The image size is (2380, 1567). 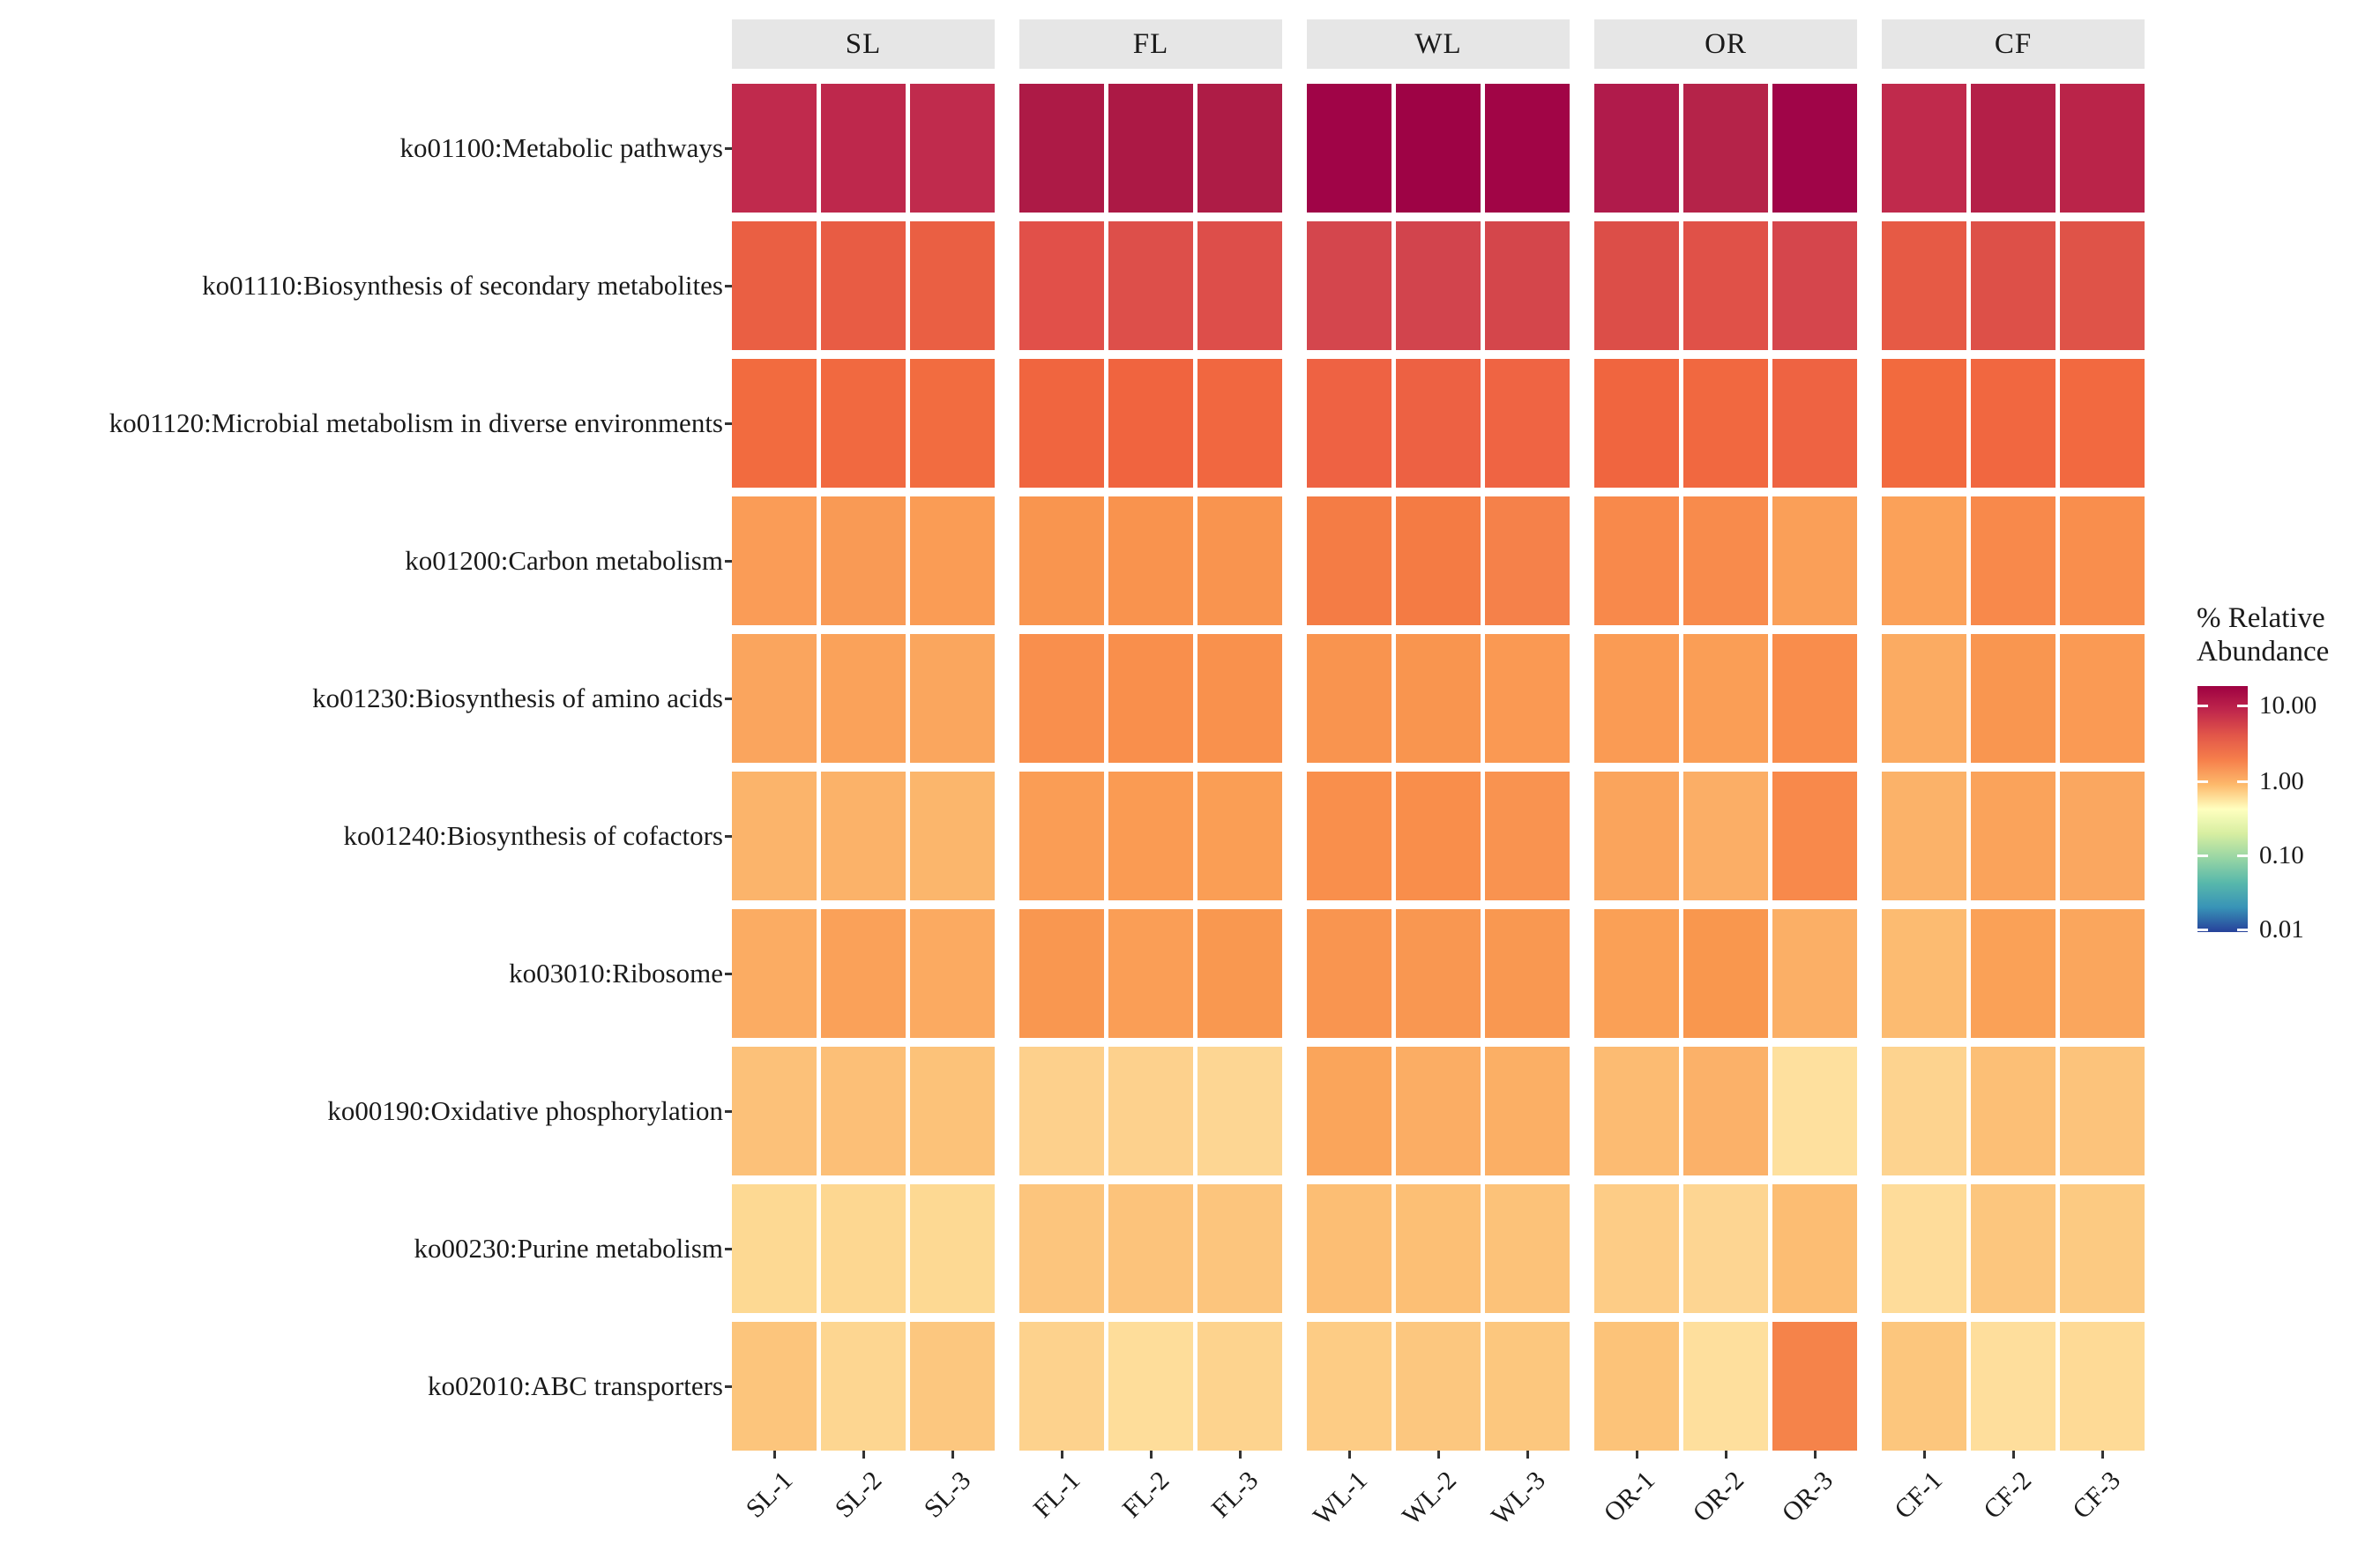 What do you see at coordinates (361, 1248) in the screenshot?
I see `y-label-row8: ko00230:Purine metabolism` at bounding box center [361, 1248].